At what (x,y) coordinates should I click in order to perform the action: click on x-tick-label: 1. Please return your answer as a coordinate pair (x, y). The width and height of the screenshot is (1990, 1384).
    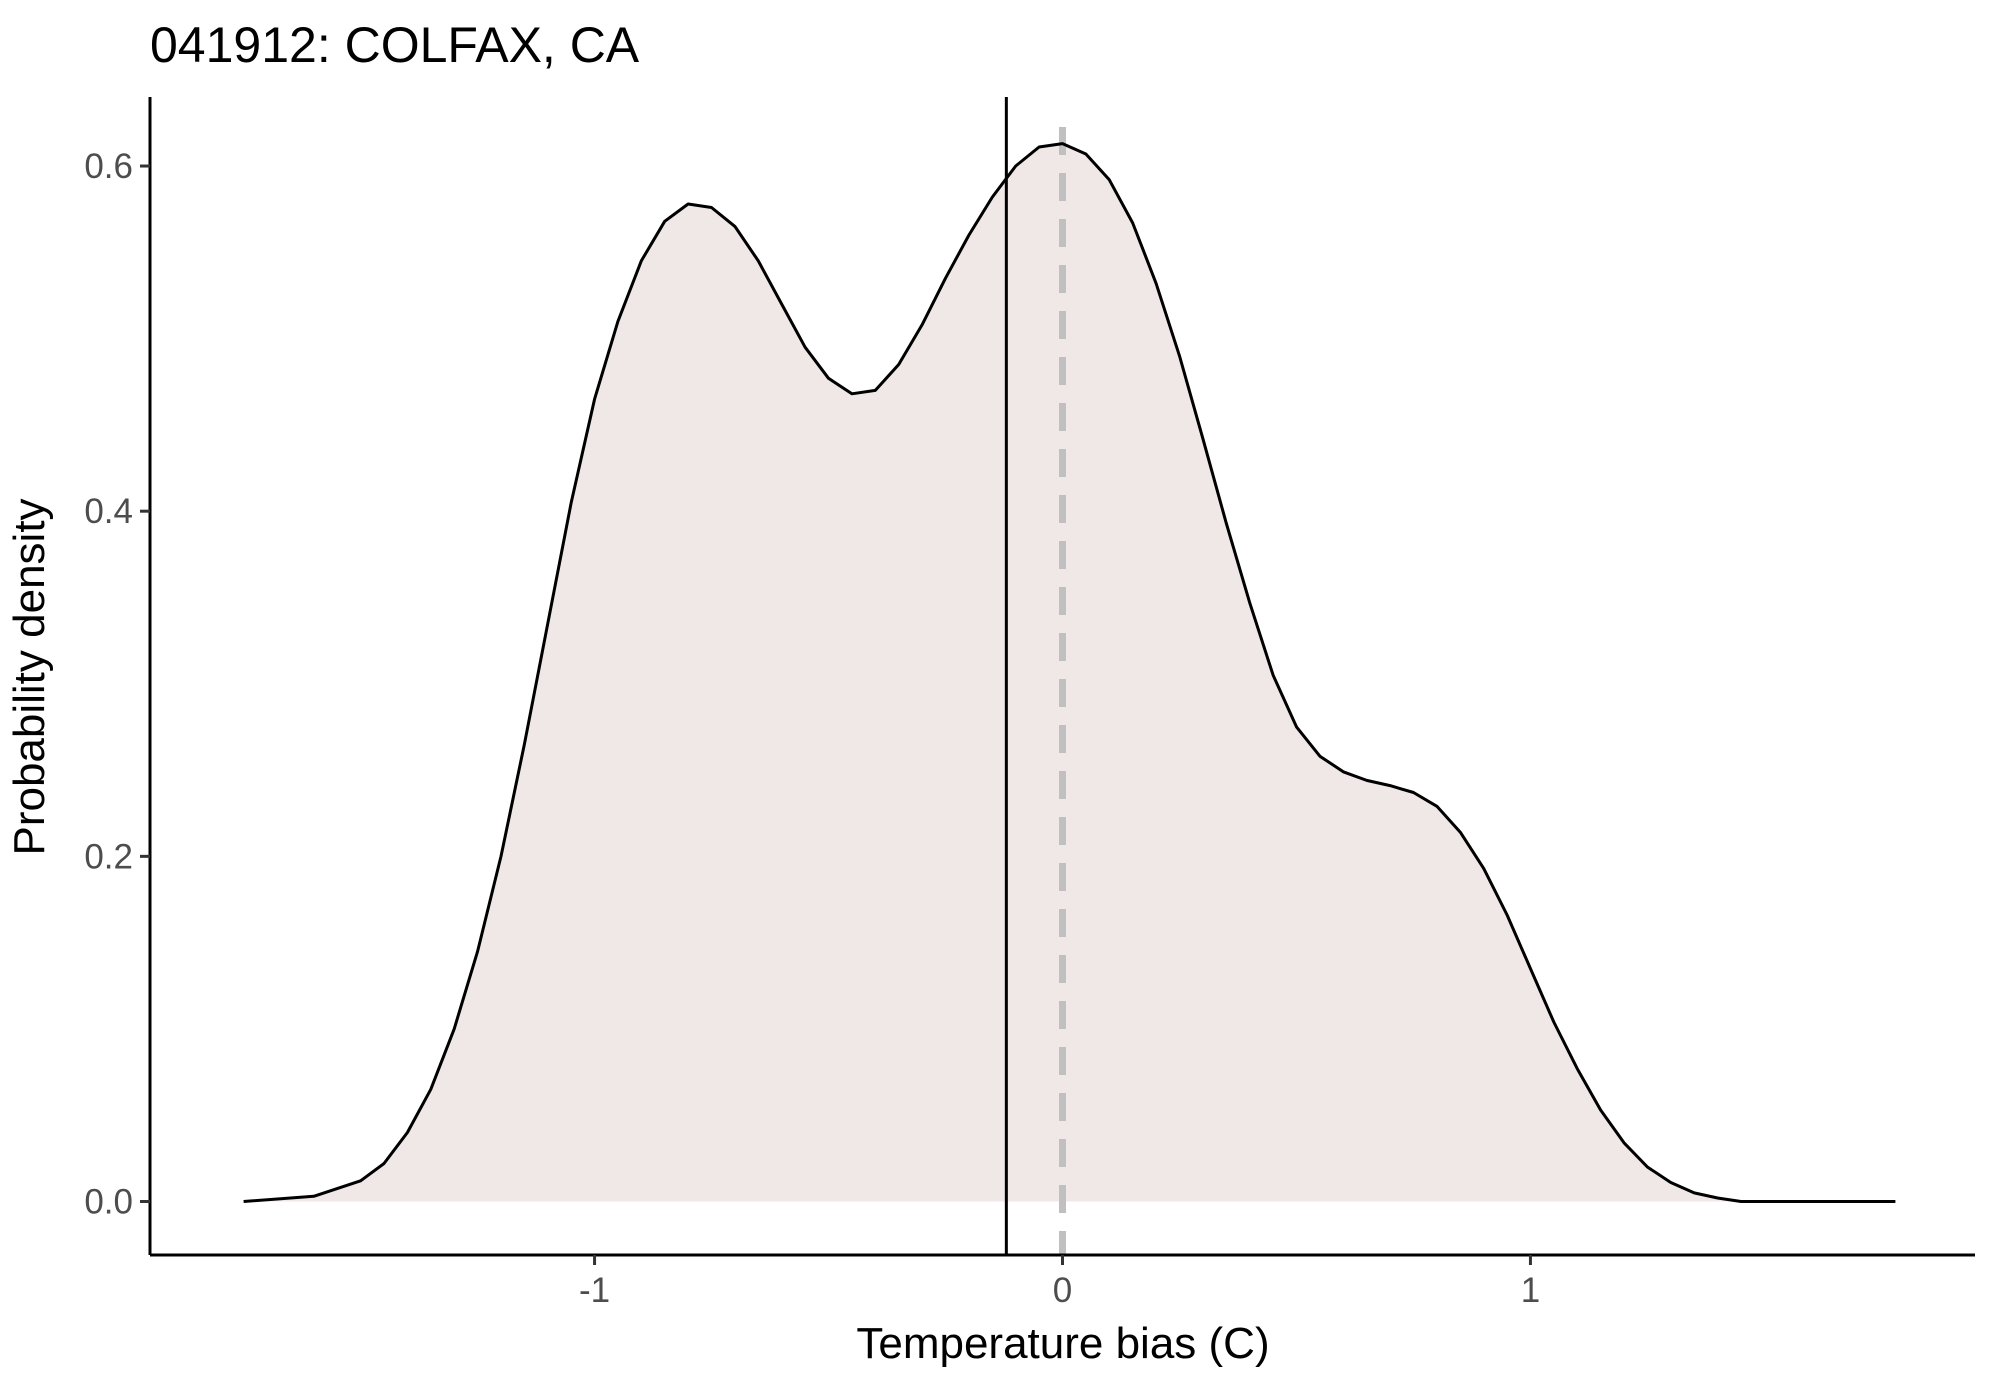
    Looking at the image, I should click on (1530, 1290).